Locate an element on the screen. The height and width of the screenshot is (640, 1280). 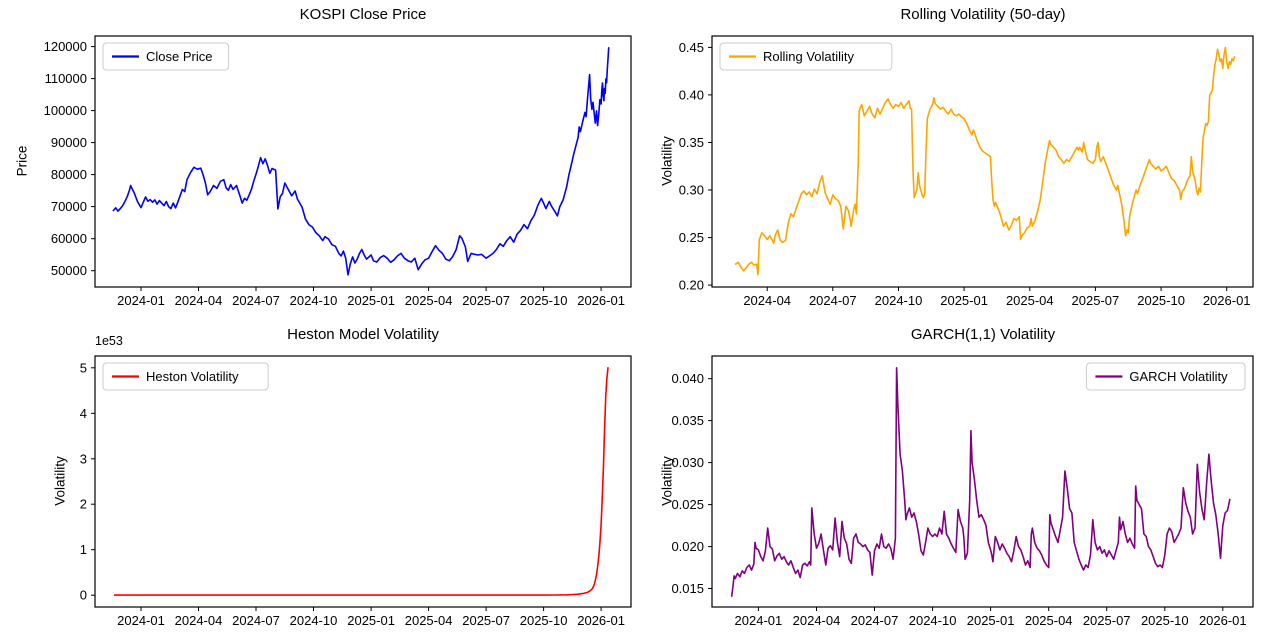
y-tick-label: 0.45 is located at coordinates (691, 47).